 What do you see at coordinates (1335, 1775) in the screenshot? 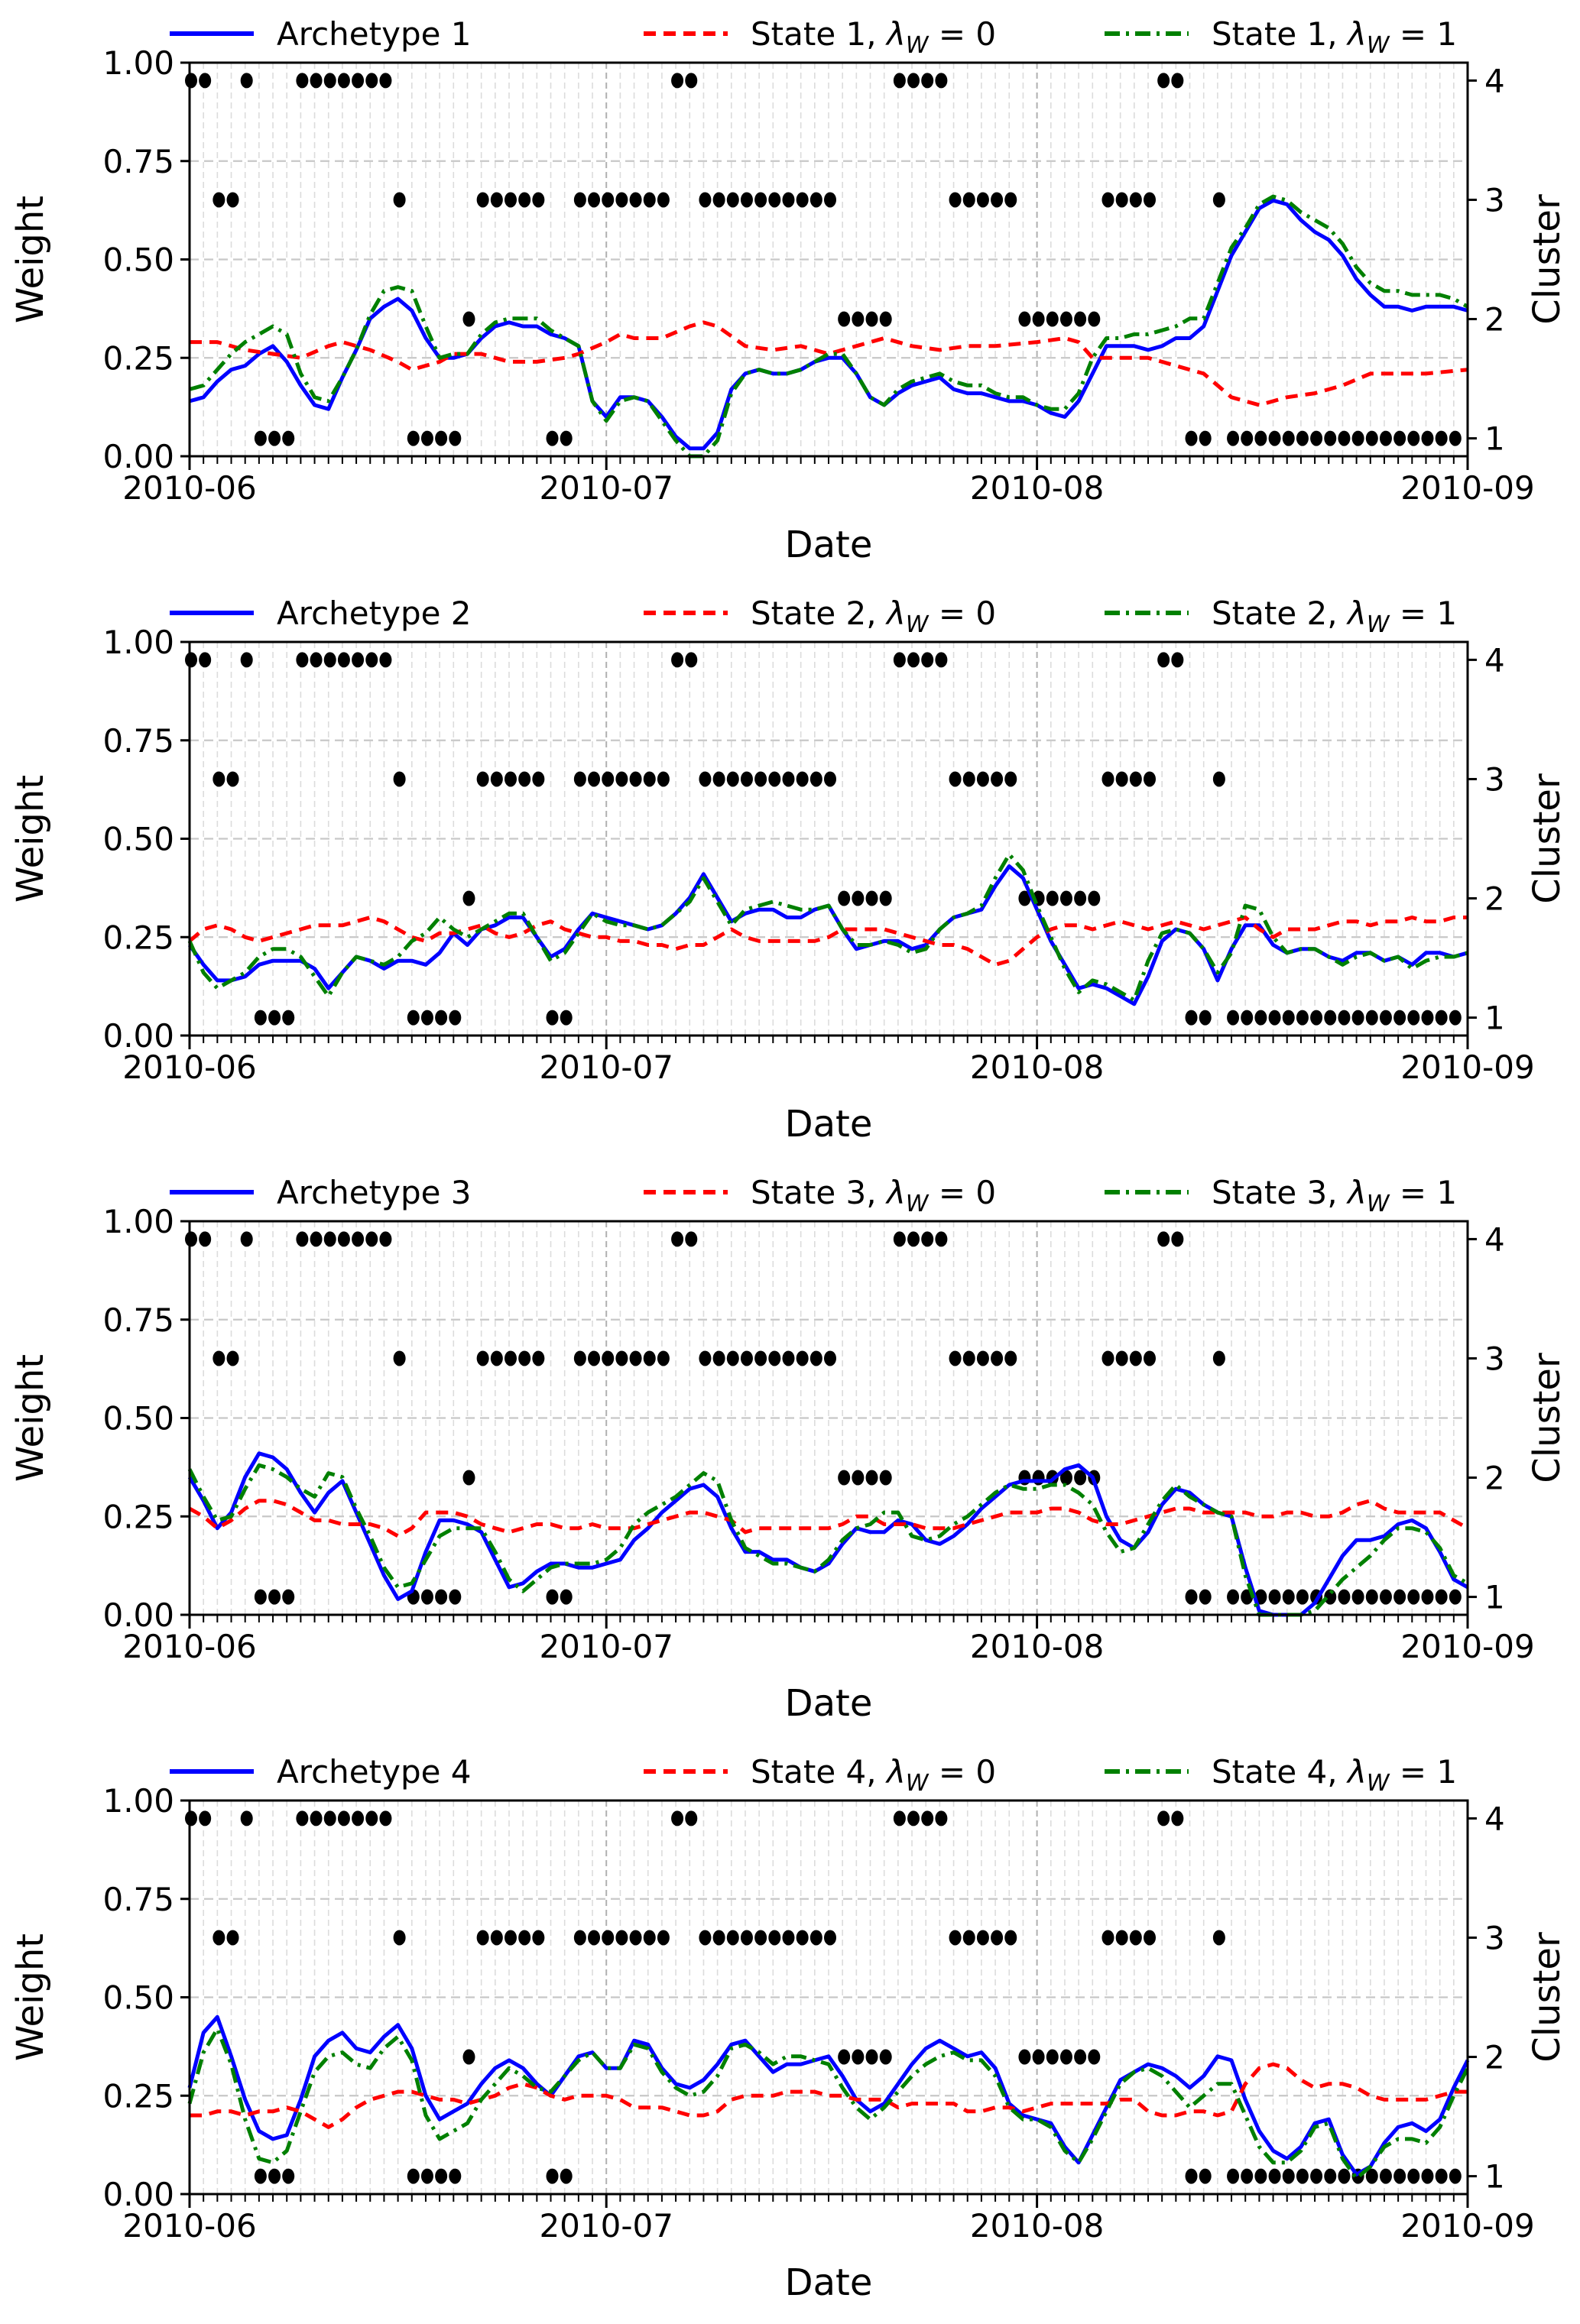
I see `legend-label: State 4, λW = 1` at bounding box center [1335, 1775].